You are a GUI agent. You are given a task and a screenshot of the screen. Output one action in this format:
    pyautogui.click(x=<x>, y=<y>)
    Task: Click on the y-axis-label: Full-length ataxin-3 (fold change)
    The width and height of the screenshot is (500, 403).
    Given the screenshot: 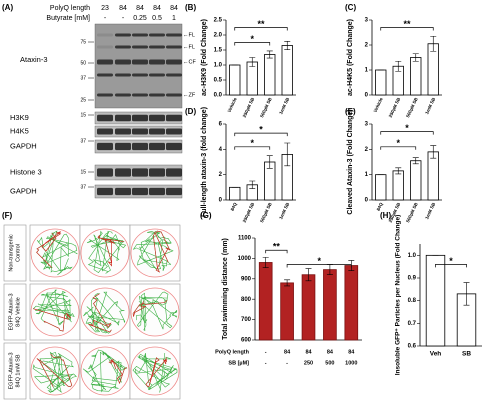 What is the action you would take?
    pyautogui.click(x=204, y=162)
    